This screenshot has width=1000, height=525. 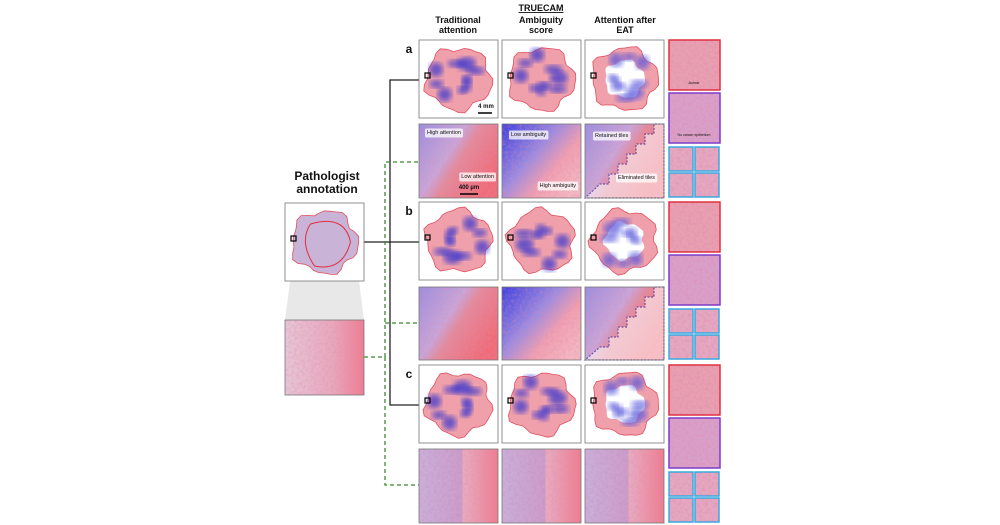 What do you see at coordinates (694, 135) in the screenshot?
I see `tile-label: No cancer epithelium` at bounding box center [694, 135].